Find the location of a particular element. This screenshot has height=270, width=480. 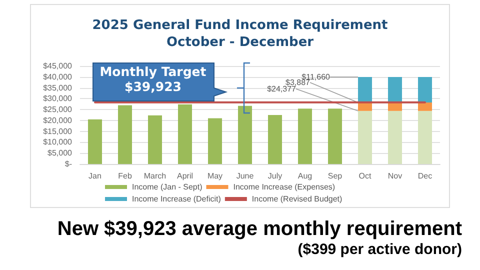

annotation: Monthly Target $39,923 is located at coordinates (153, 79).